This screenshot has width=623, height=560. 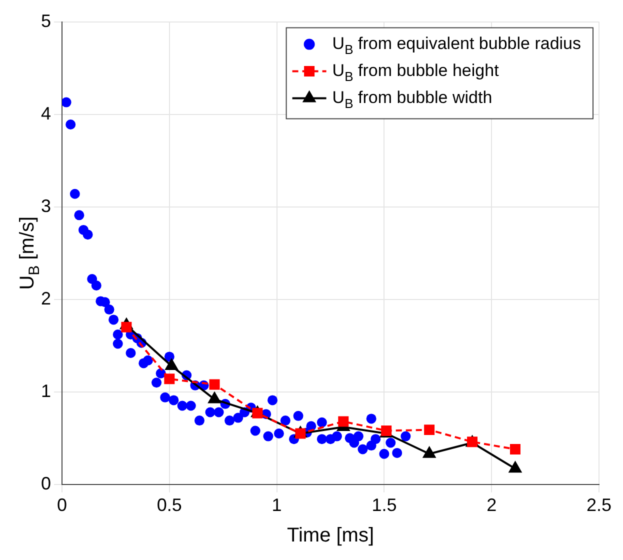 What do you see at coordinates (46, 206) in the screenshot?
I see `y-tick-label: 3` at bounding box center [46, 206].